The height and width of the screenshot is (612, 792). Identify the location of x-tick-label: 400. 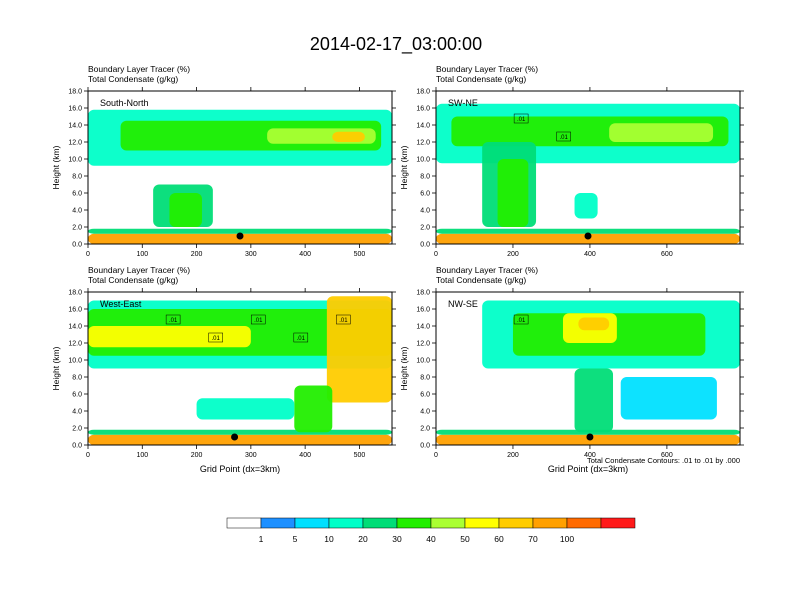
(590, 254).